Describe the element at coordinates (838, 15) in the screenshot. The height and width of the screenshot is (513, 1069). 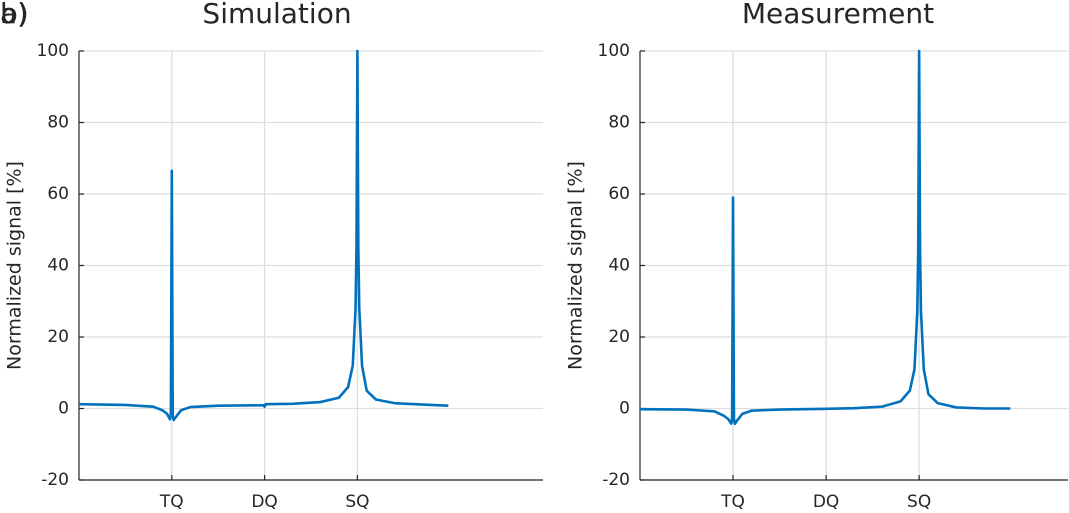
I see `chart-title: Measurement` at that location.